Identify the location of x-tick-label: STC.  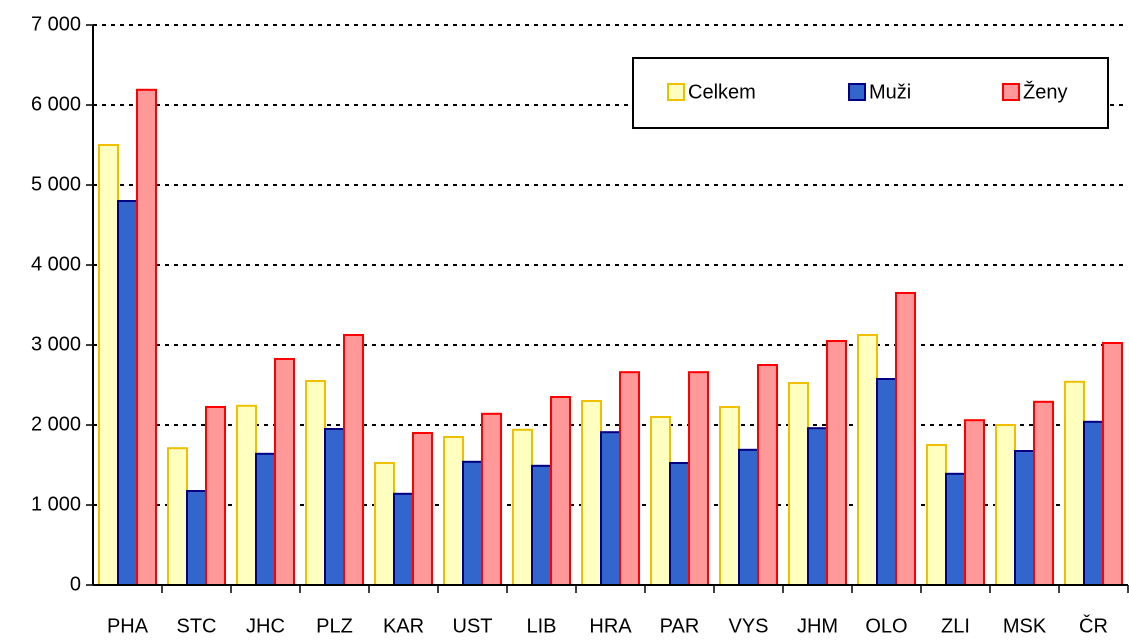
(197, 626).